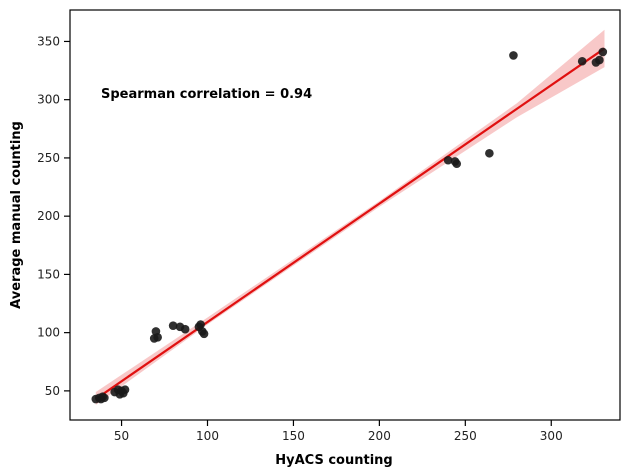 The width and height of the screenshot is (622, 467). Describe the element at coordinates (551, 436) in the screenshot. I see `x-tick-label: 300` at that location.